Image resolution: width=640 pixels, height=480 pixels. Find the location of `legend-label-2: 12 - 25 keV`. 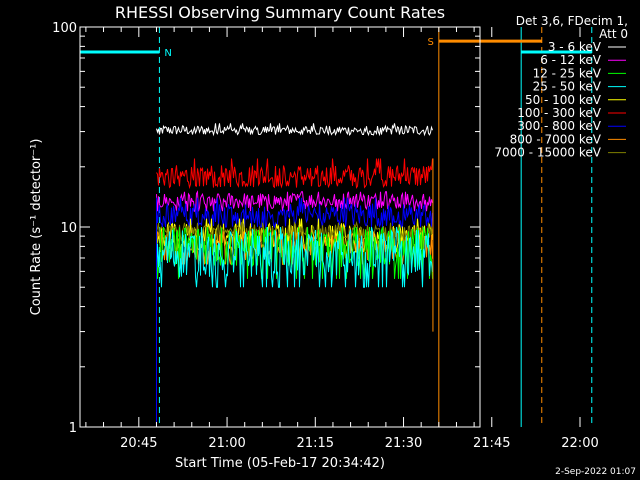

legend-label-2: 12 - 25 keV is located at coordinates (567, 73).